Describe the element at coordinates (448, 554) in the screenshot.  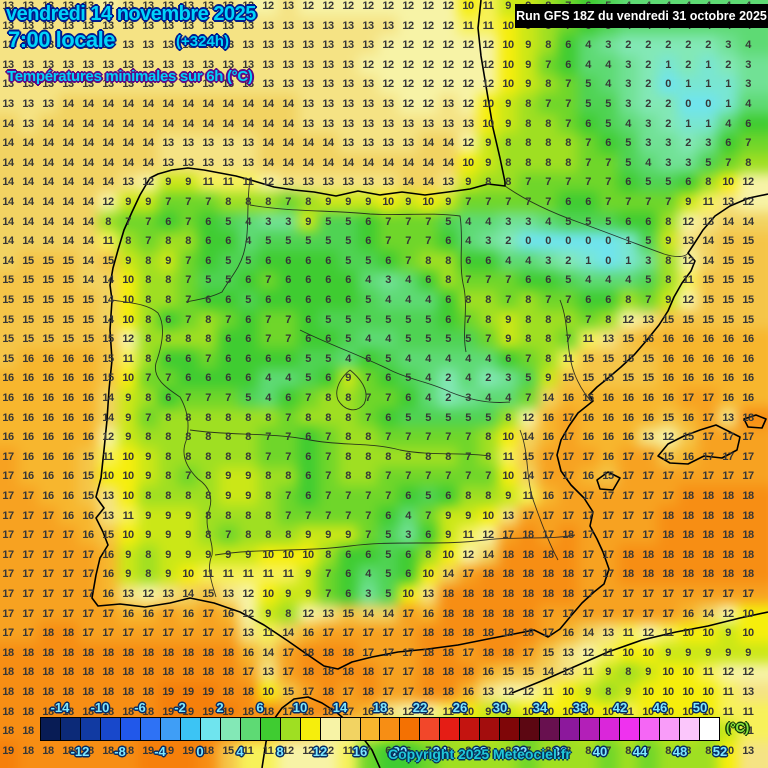
I see `temp-value: 10` at that location.